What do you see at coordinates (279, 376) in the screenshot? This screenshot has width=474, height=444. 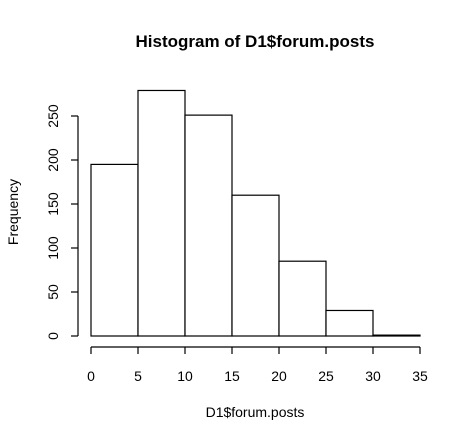 I see `x-tick-label-20: 20` at bounding box center [279, 376].